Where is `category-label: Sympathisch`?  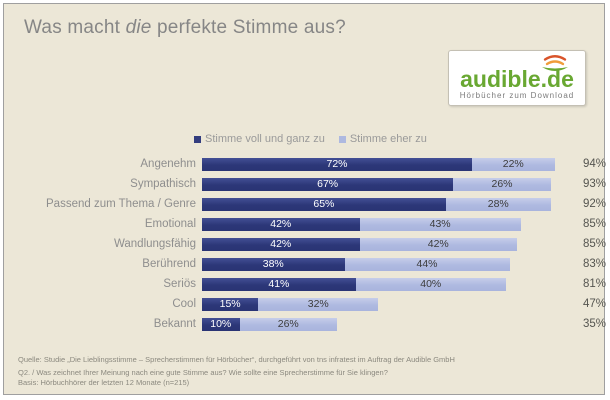 category-label: Sympathisch is located at coordinates (163, 184).